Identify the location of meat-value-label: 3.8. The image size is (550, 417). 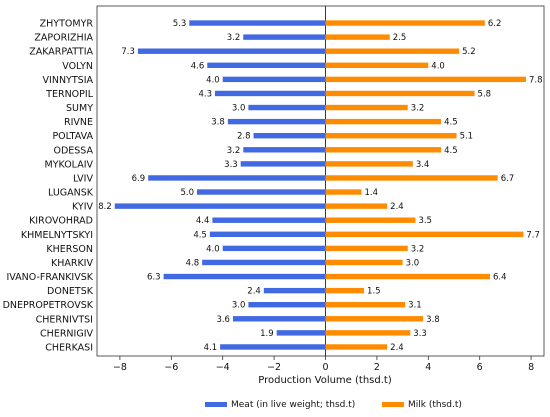
(218, 123).